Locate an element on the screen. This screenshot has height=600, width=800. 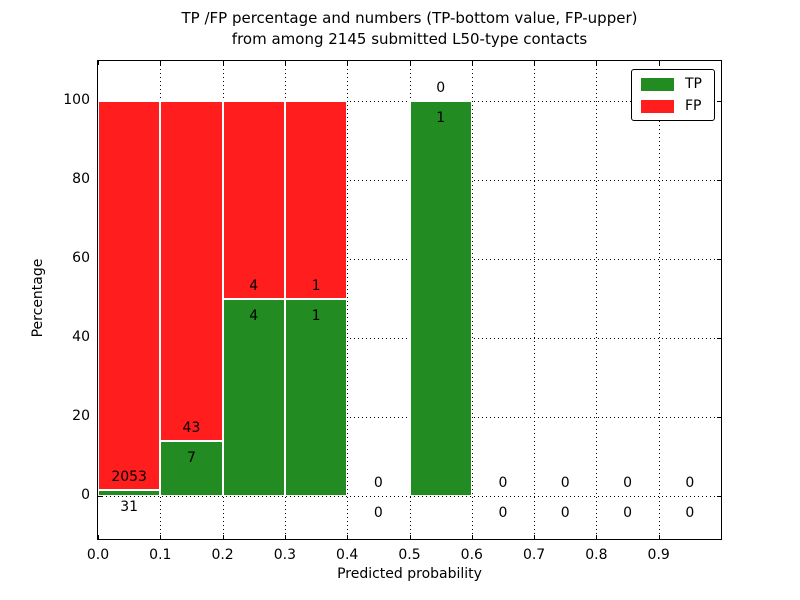
fp-count-label: 1 is located at coordinates (316, 285).